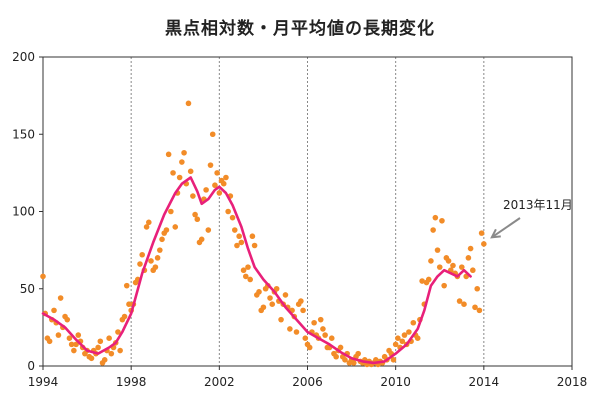  Describe the element at coordinates (531, 218) in the screenshot. I see `annotation-layer: 2013年11月` at that location.